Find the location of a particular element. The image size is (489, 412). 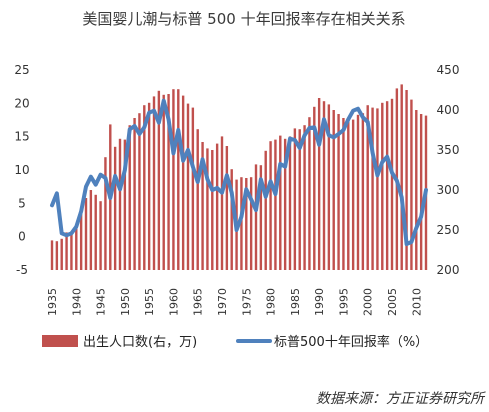

x-tick-label: 1995 is located at coordinates (343, 302).